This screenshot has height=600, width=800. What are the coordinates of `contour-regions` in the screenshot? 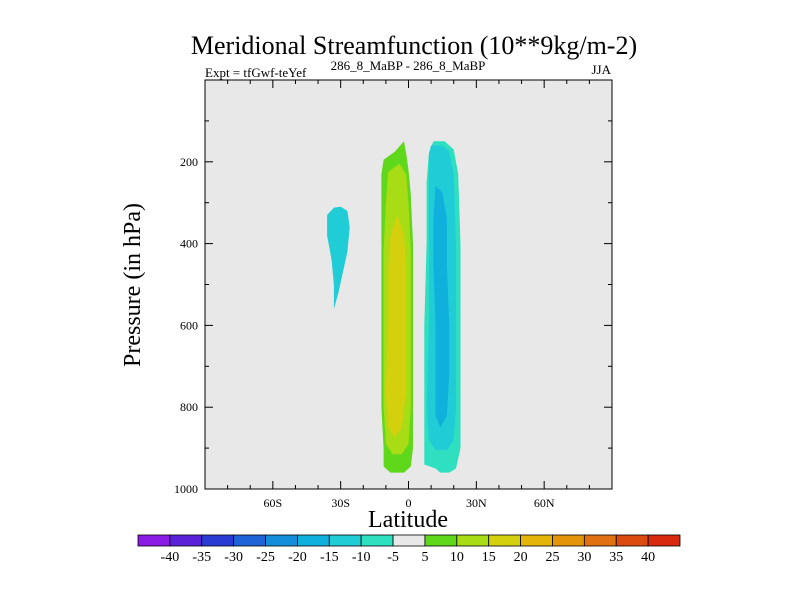 It's located at (394, 307).